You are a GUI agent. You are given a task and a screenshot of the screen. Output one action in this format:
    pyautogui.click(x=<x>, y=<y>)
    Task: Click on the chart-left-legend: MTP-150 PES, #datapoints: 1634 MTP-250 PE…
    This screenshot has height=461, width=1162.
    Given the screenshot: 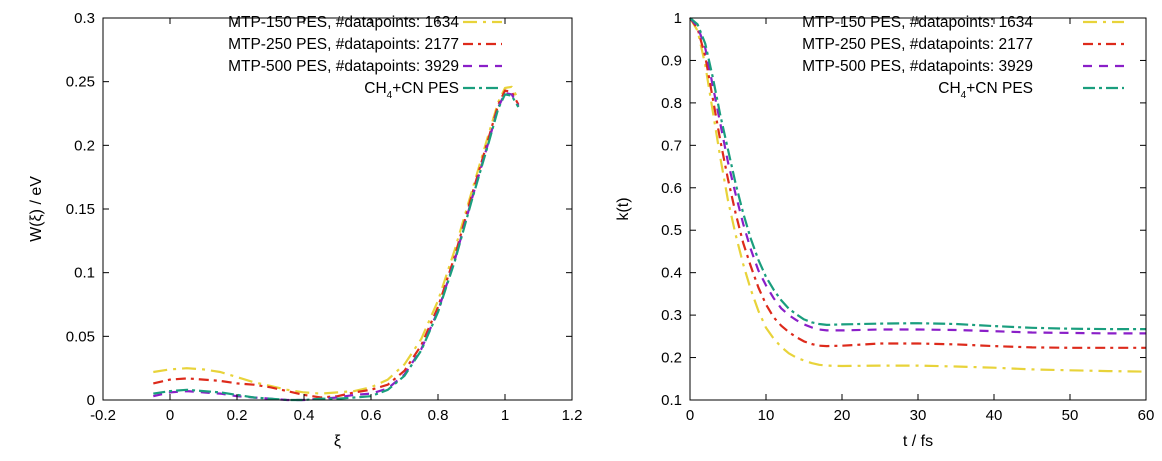 What is the action you would take?
    pyautogui.click(x=365, y=57)
    